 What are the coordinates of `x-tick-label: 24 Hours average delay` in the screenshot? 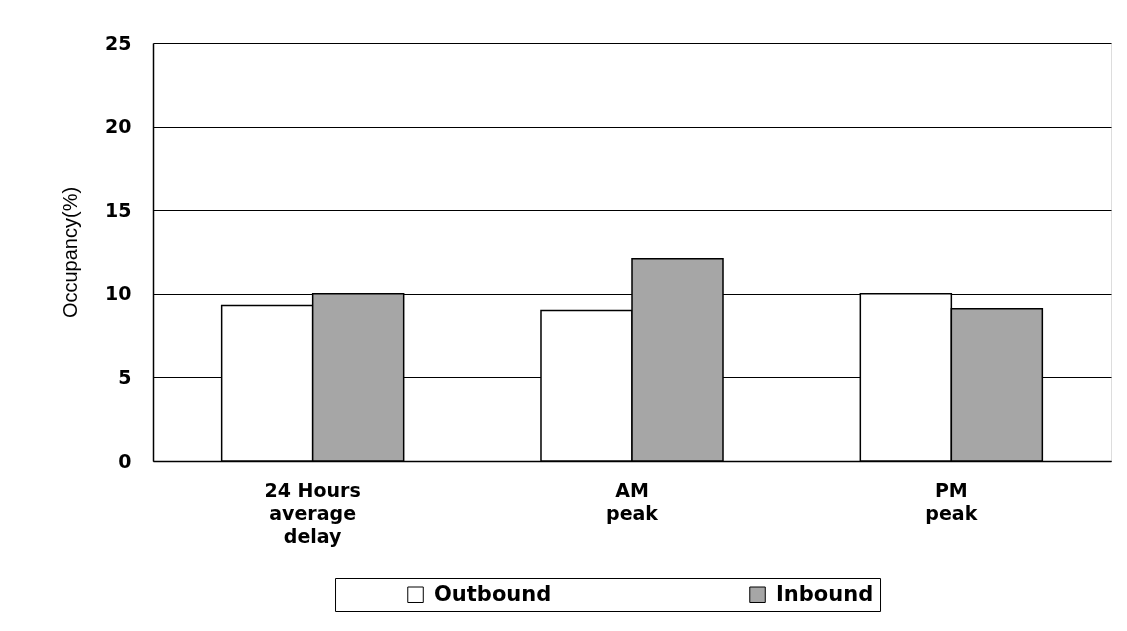 It's located at (312, 512).